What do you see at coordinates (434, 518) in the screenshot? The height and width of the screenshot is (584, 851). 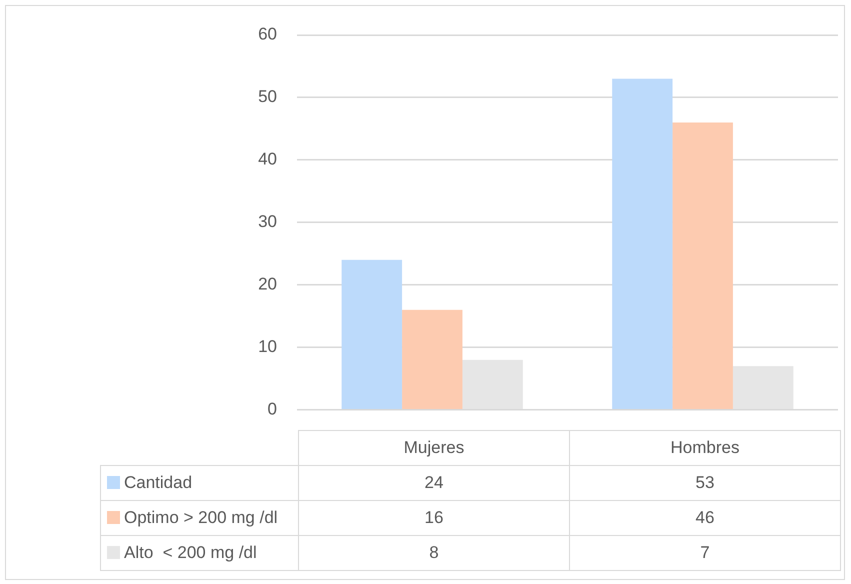 I see `data-label: 16` at bounding box center [434, 518].